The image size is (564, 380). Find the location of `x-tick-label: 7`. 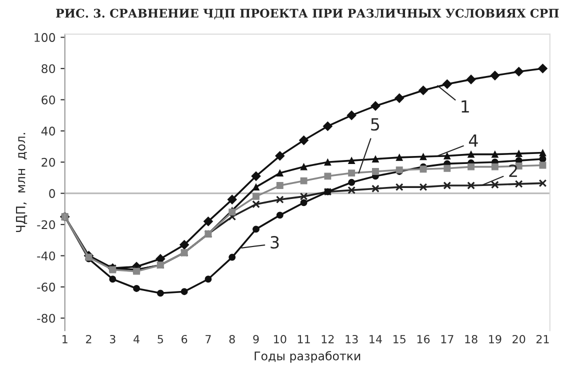

x-tick-label: 7 is located at coordinates (208, 339).